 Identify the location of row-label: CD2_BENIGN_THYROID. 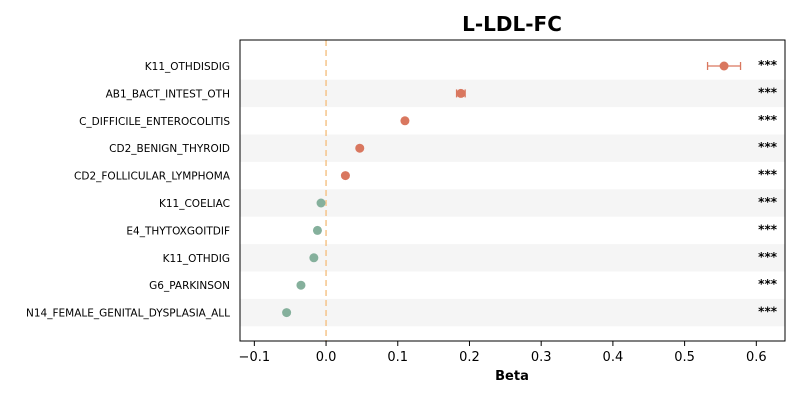
(169, 149).